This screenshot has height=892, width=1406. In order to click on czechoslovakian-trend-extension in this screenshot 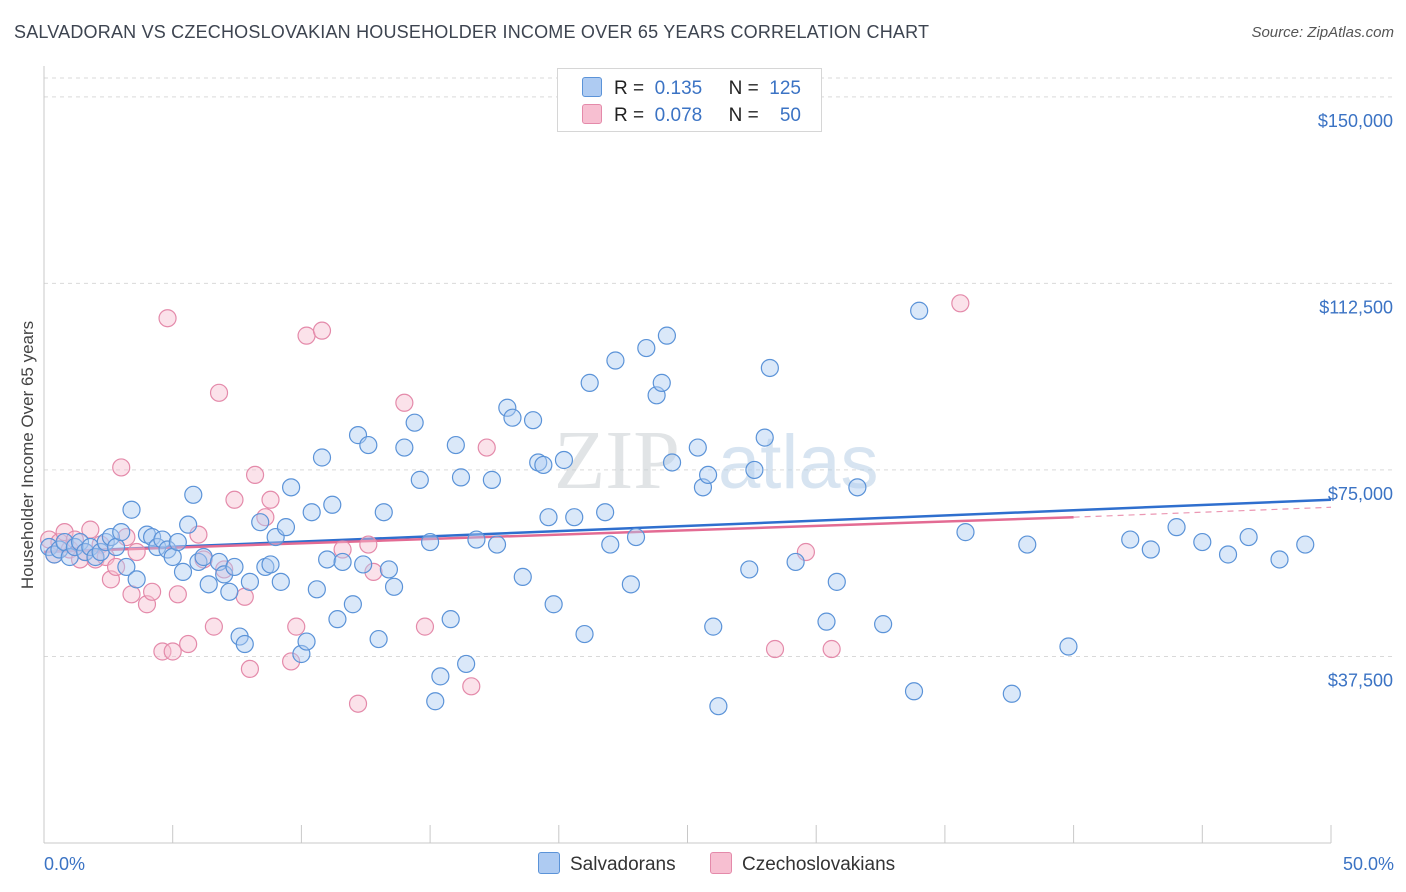, I will do `click(1202, 512)`.